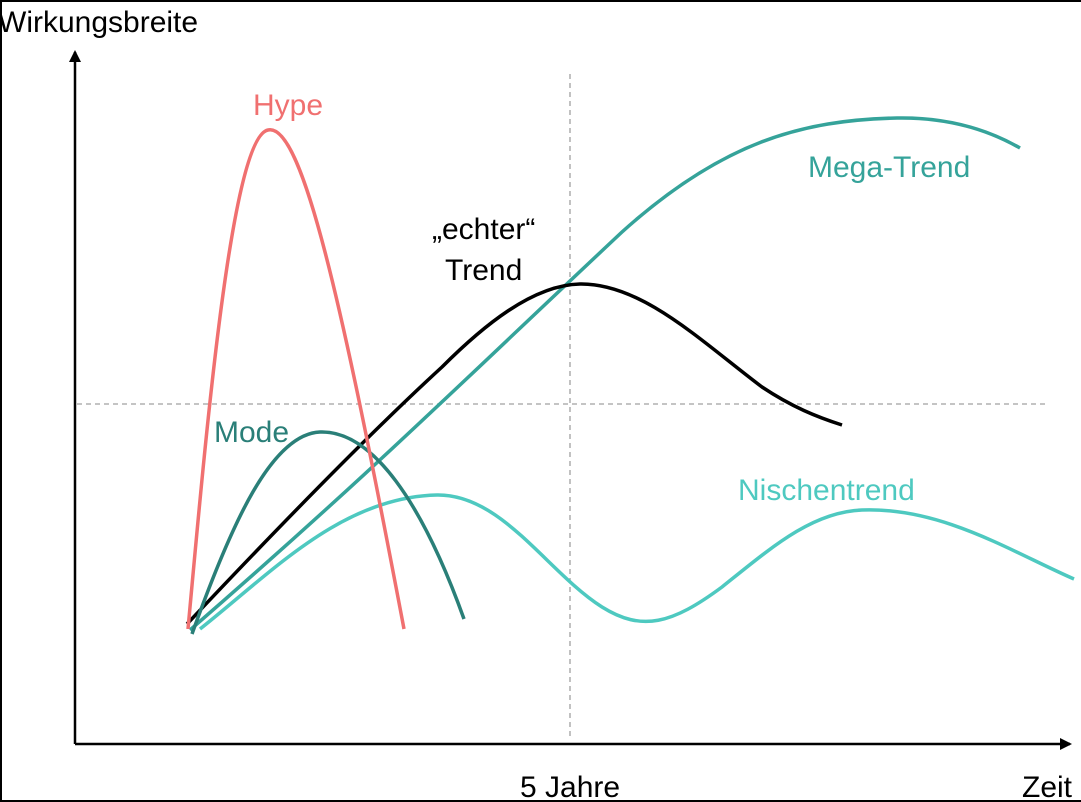 Image resolution: width=1081 pixels, height=802 pixels. I want to click on hype-curve, so click(296, 379).